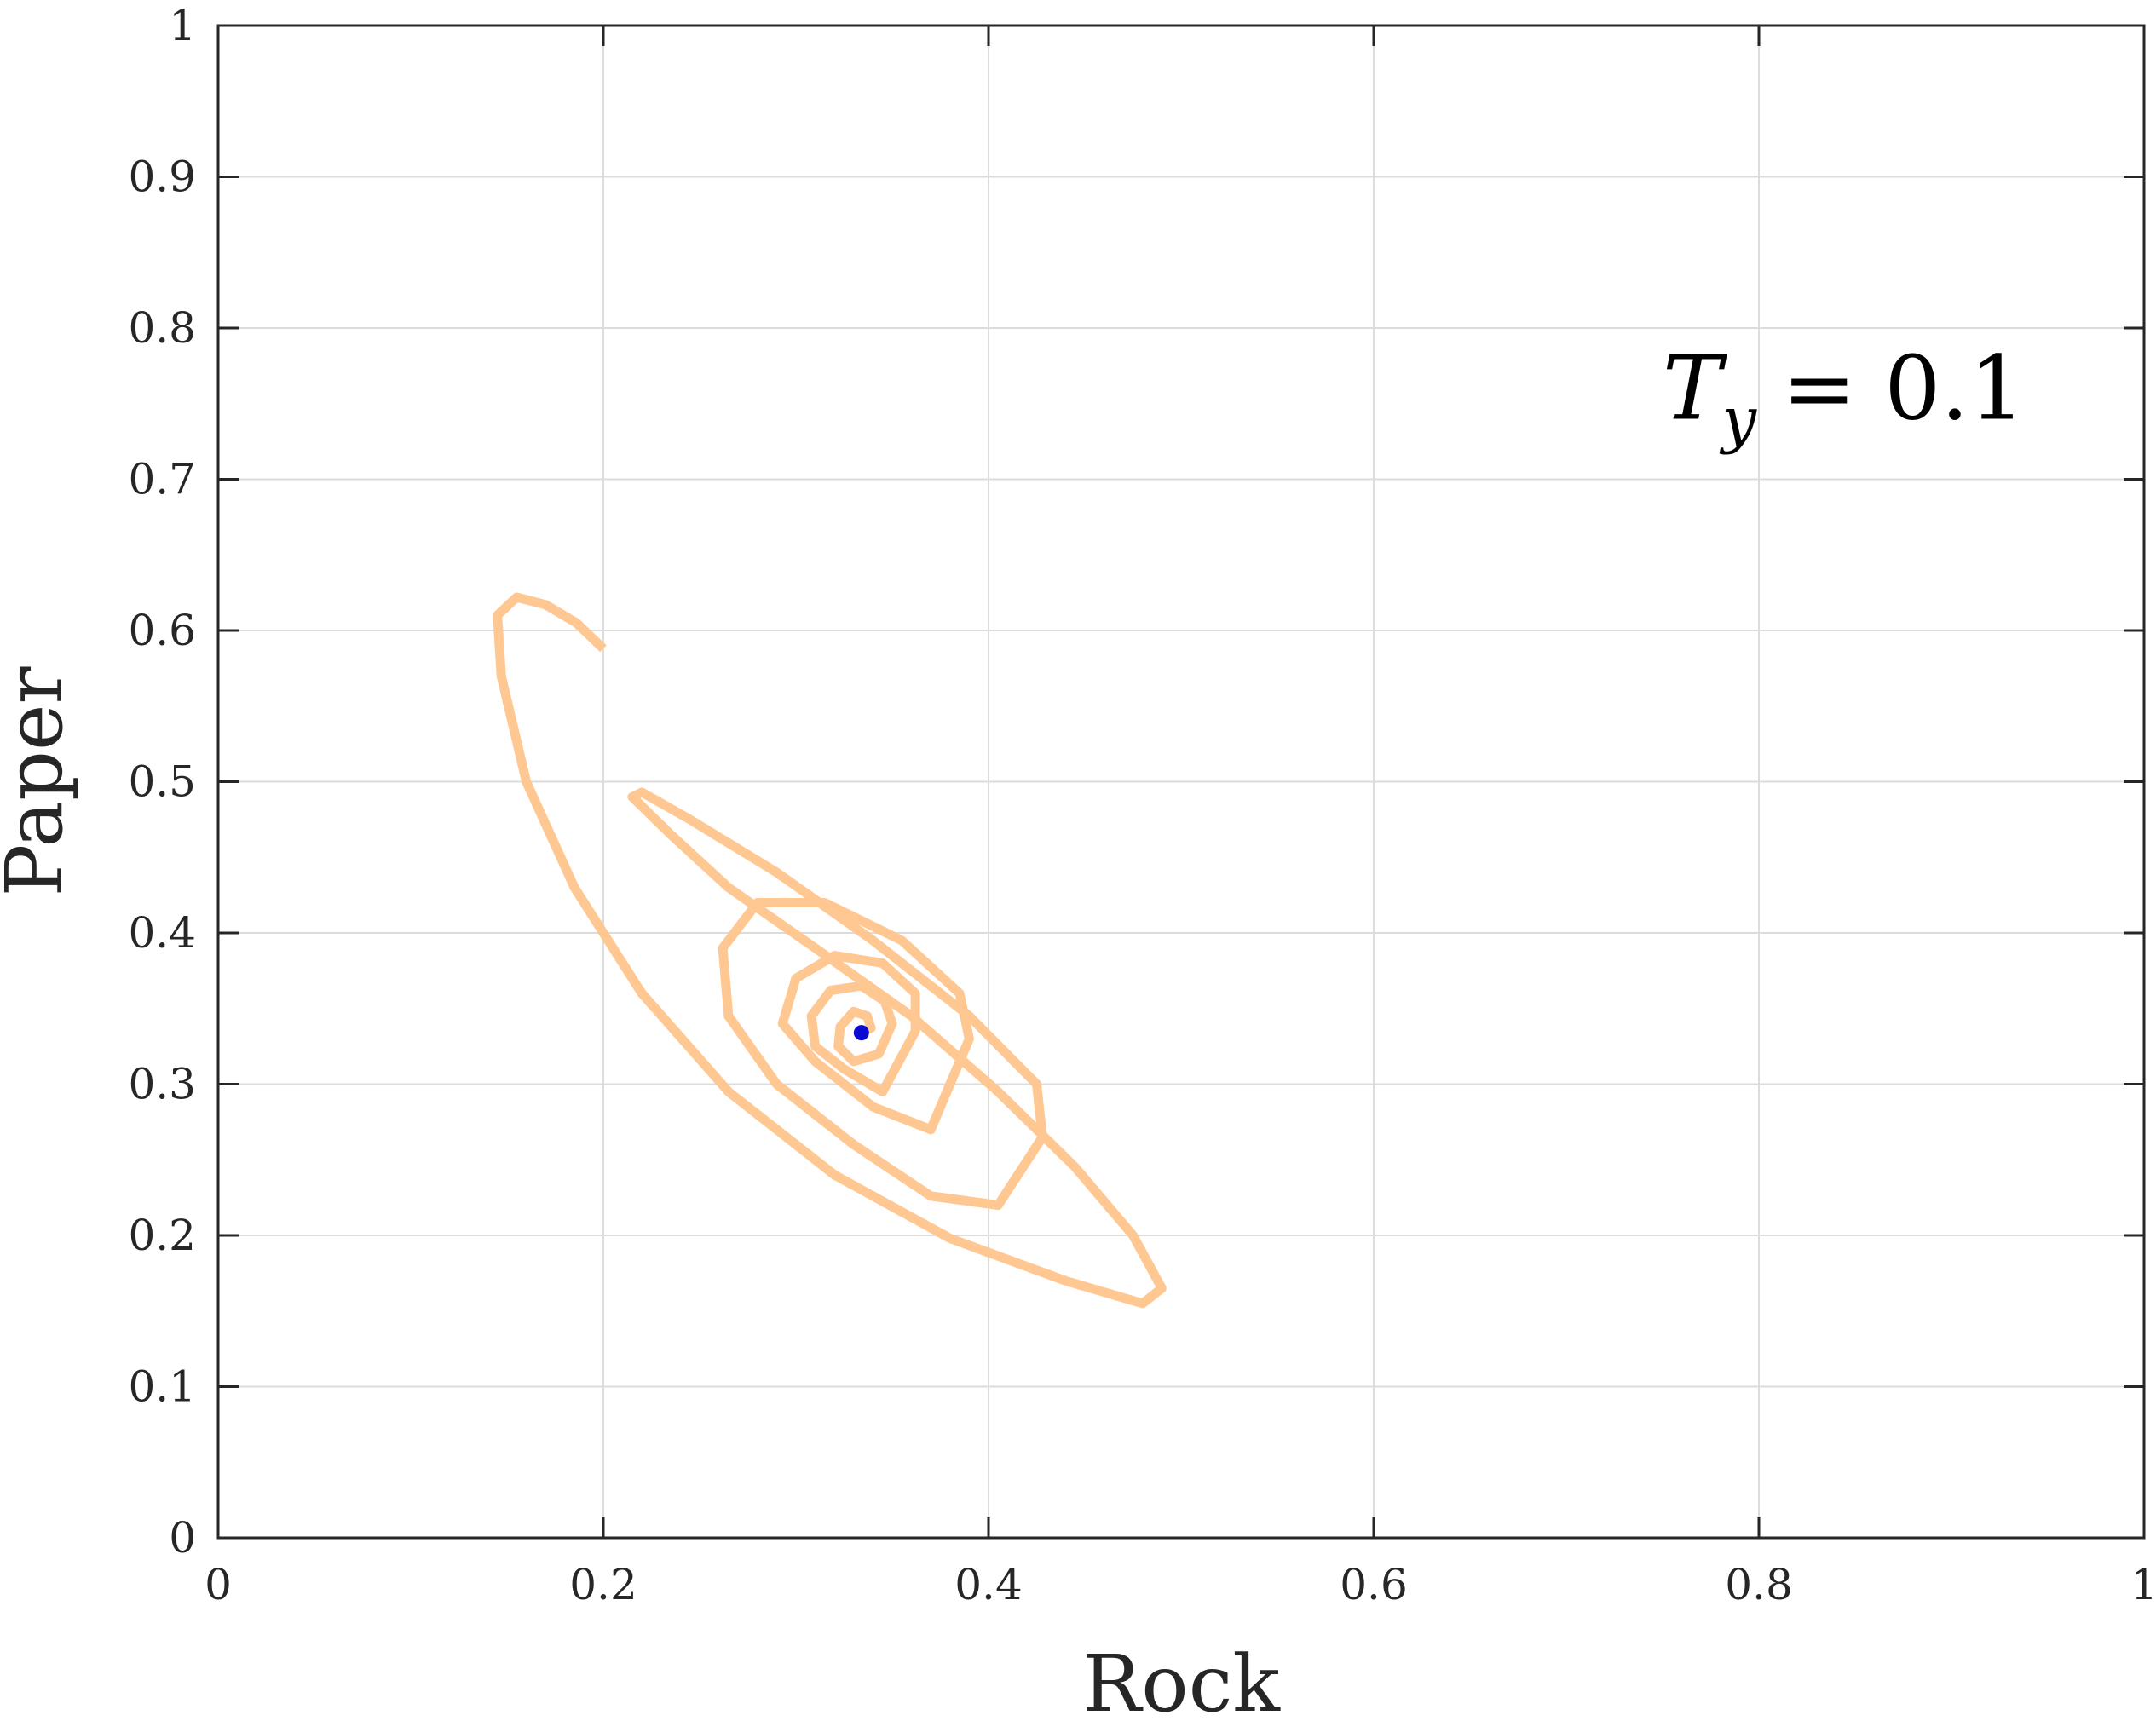  What do you see at coordinates (1759, 1584) in the screenshot?
I see `x-tick-label: 0.8` at bounding box center [1759, 1584].